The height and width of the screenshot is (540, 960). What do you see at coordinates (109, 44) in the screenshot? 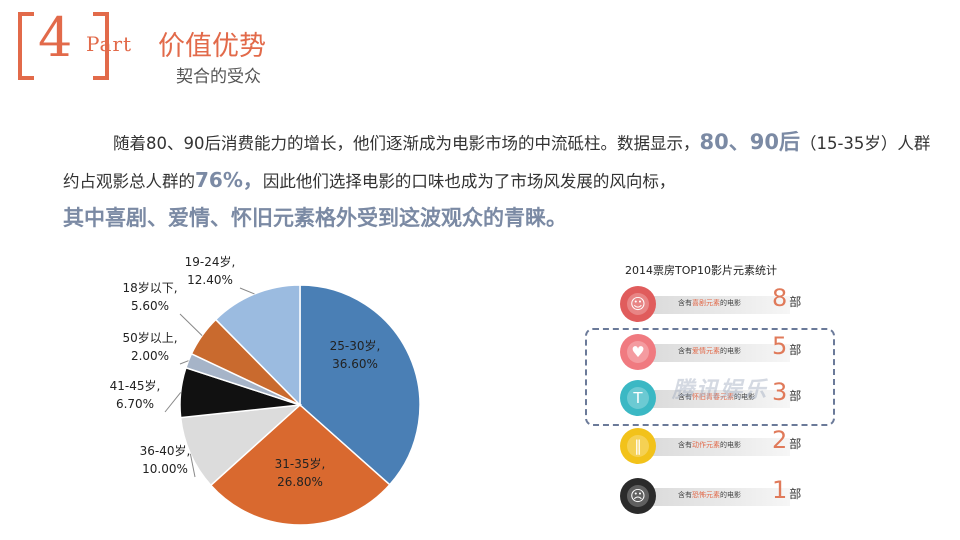
I see `part-label: Part` at bounding box center [109, 44].